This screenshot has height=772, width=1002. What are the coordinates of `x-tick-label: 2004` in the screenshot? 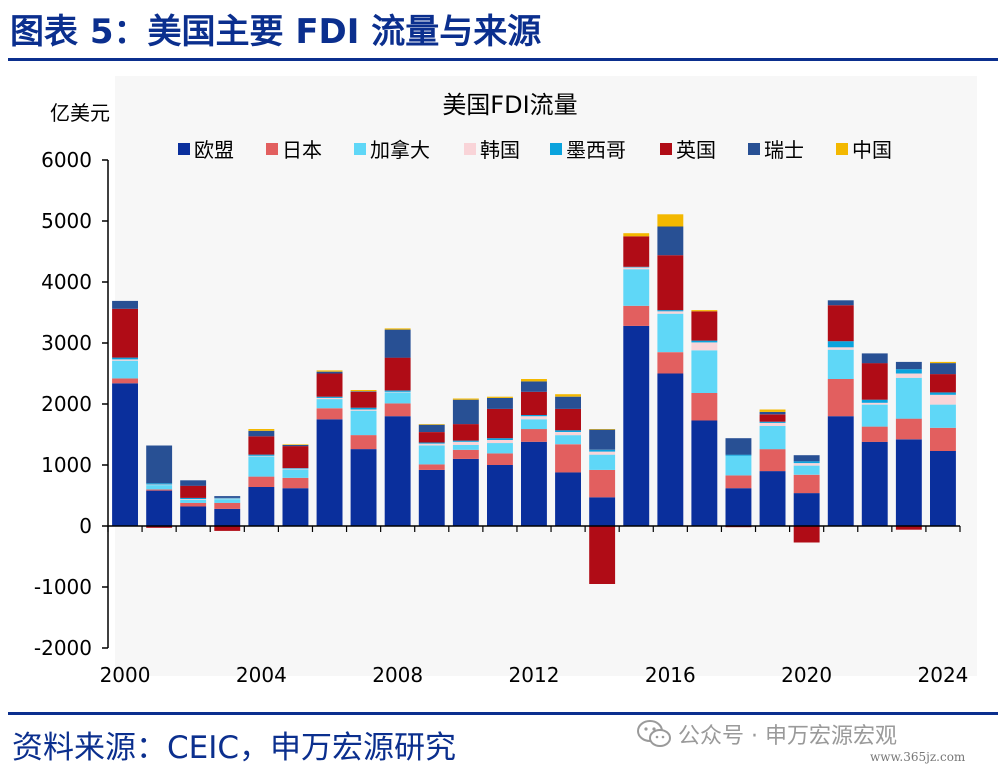 It's located at (261, 675).